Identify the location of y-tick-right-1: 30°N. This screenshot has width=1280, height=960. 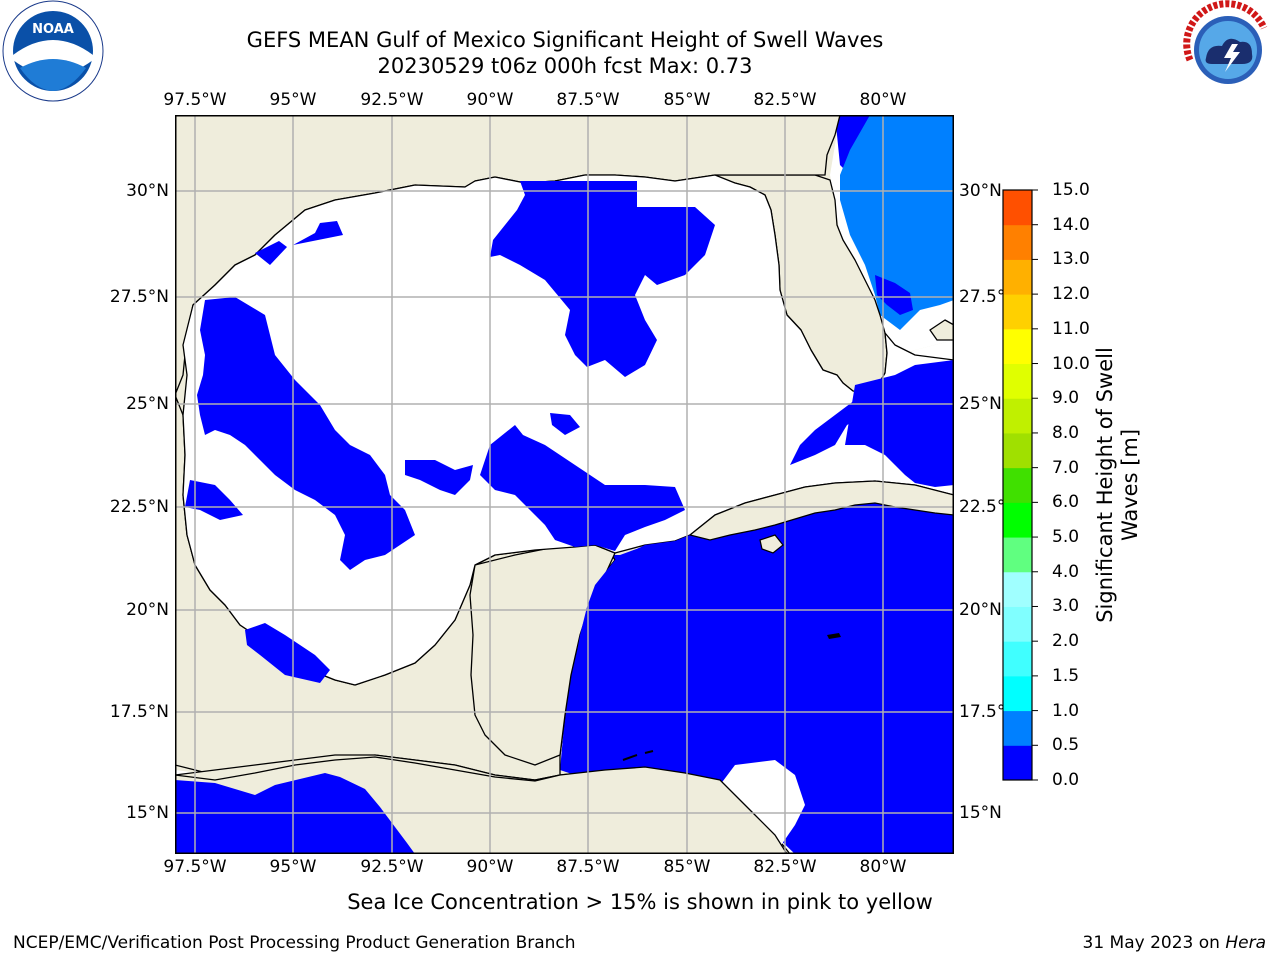
(980, 191).